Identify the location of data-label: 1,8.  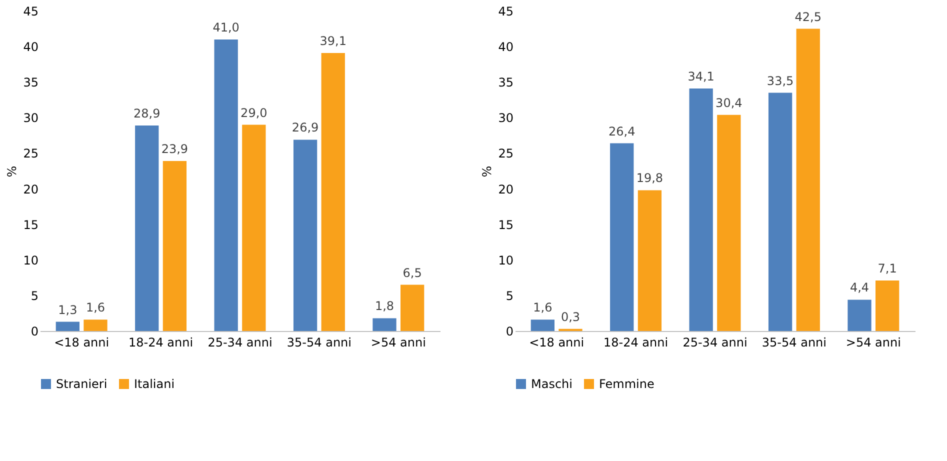
(384, 306).